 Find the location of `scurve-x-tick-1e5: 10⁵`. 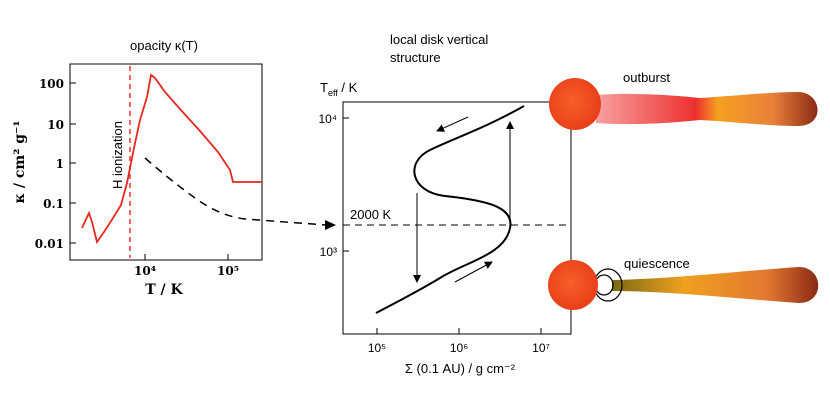

scurve-x-tick-1e5: 10⁵ is located at coordinates (377, 348).